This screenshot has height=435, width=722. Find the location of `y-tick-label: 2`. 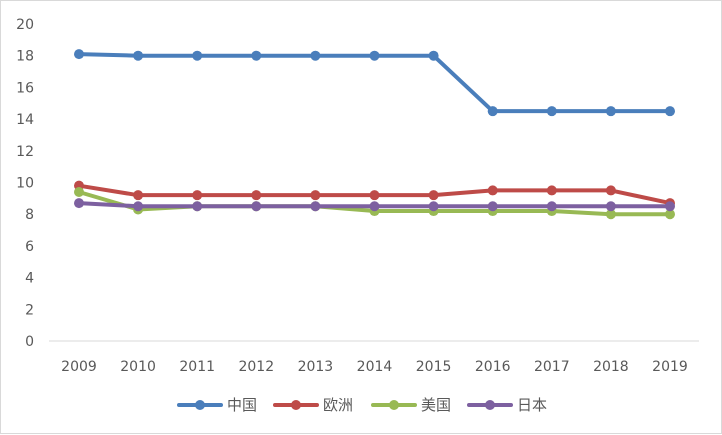

y-tick-label: 2 is located at coordinates (29, 310).